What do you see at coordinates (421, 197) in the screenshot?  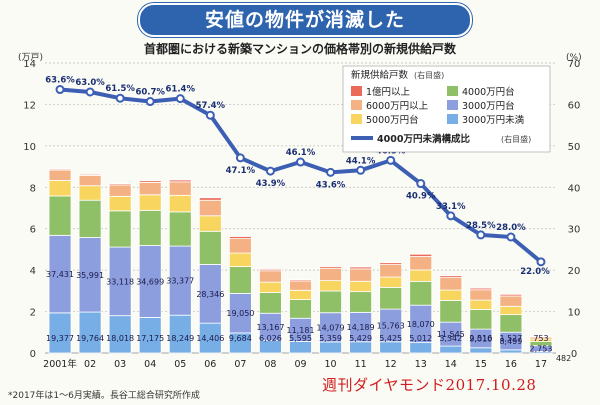 I see `ratio-label: 40.9%` at bounding box center [421, 197].